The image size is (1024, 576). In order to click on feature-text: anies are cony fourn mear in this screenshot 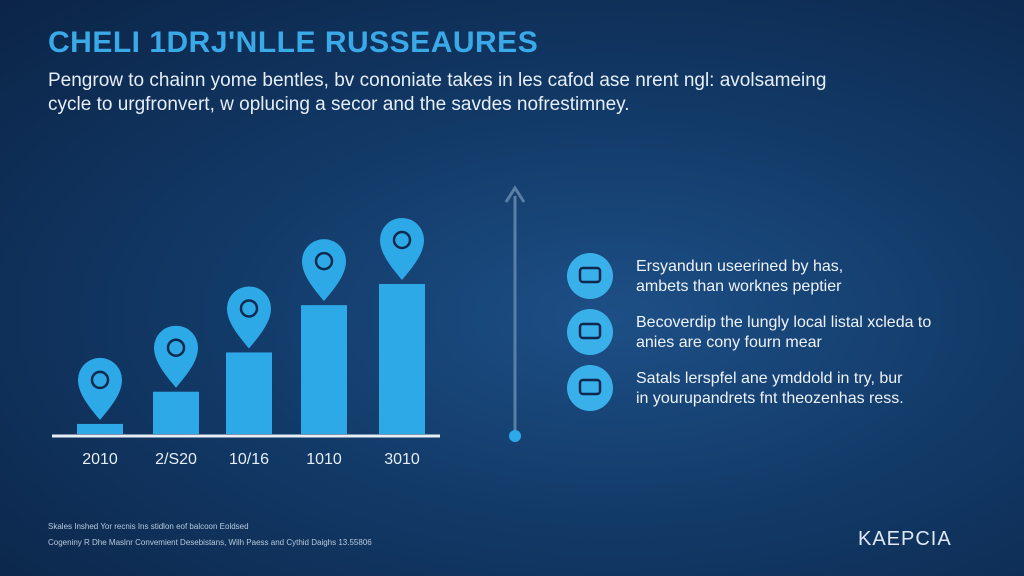, I will do `click(729, 342)`.